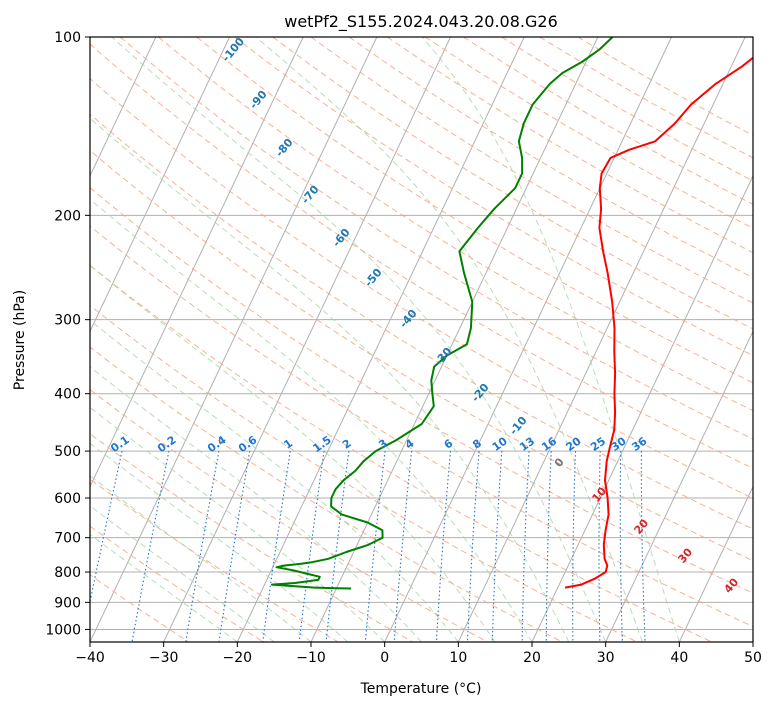 The width and height of the screenshot is (775, 708). I want to click on x-tick-label: −40, so click(90, 658).